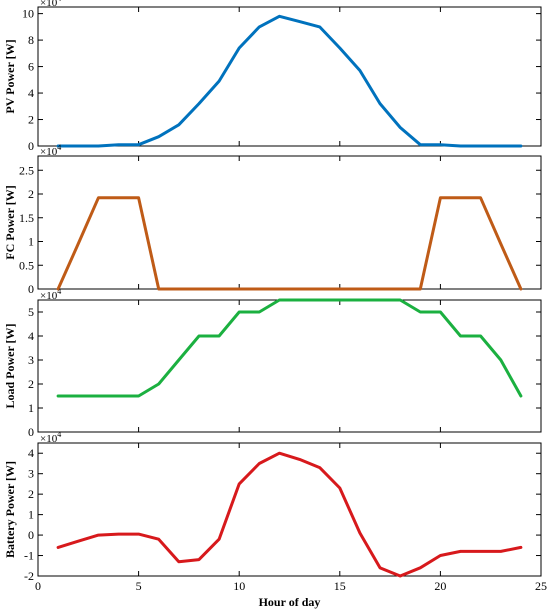  Describe the element at coordinates (31, 40) in the screenshot. I see `y-tick-label: 8` at that location.